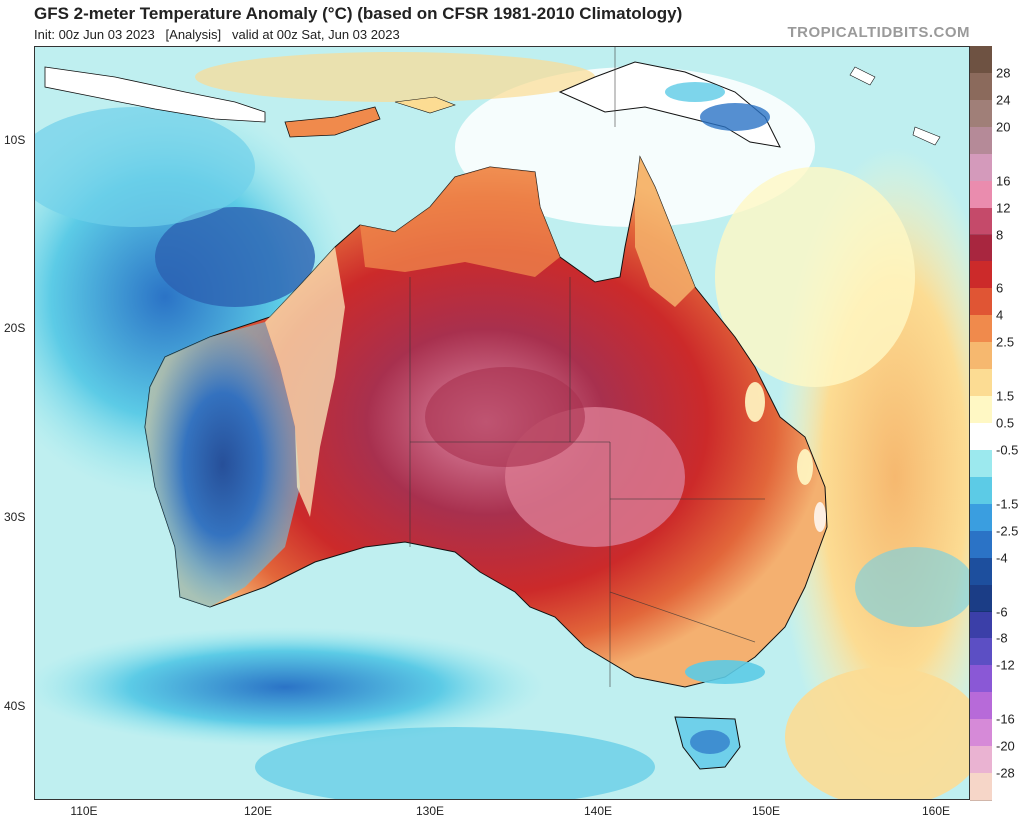 This screenshot has height=820, width=1024. Describe the element at coordinates (222, 464) in the screenshot. I see `cold-anomaly-west-australia` at that location.